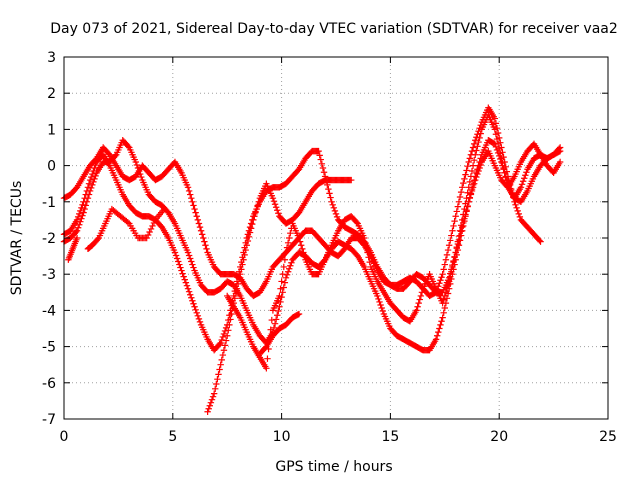  I want to click on y-tick-label: -7, so click(49, 420).